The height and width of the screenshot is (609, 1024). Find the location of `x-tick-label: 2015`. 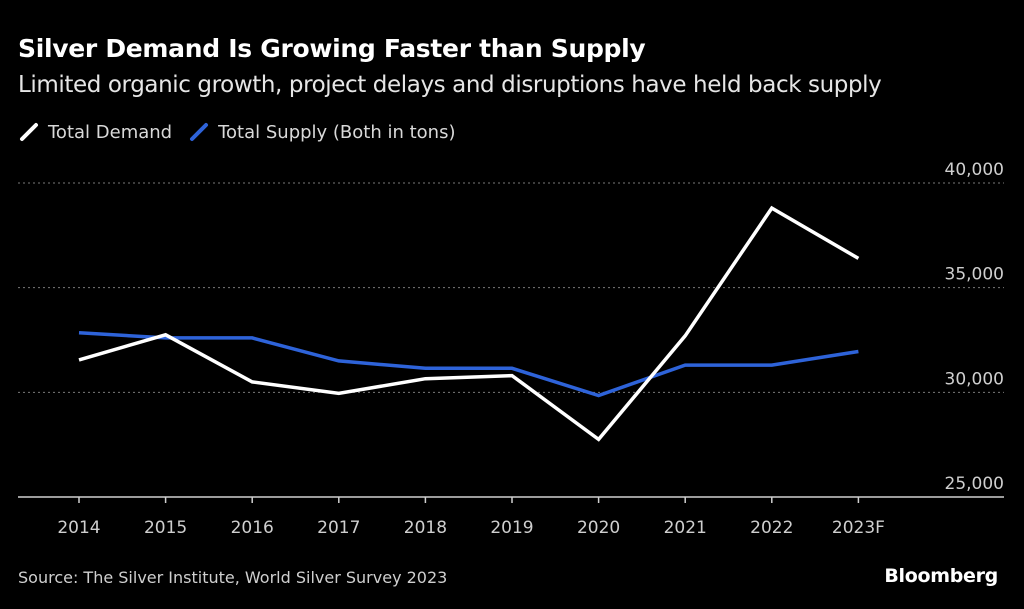

x-tick-label: 2015 is located at coordinates (165, 528).